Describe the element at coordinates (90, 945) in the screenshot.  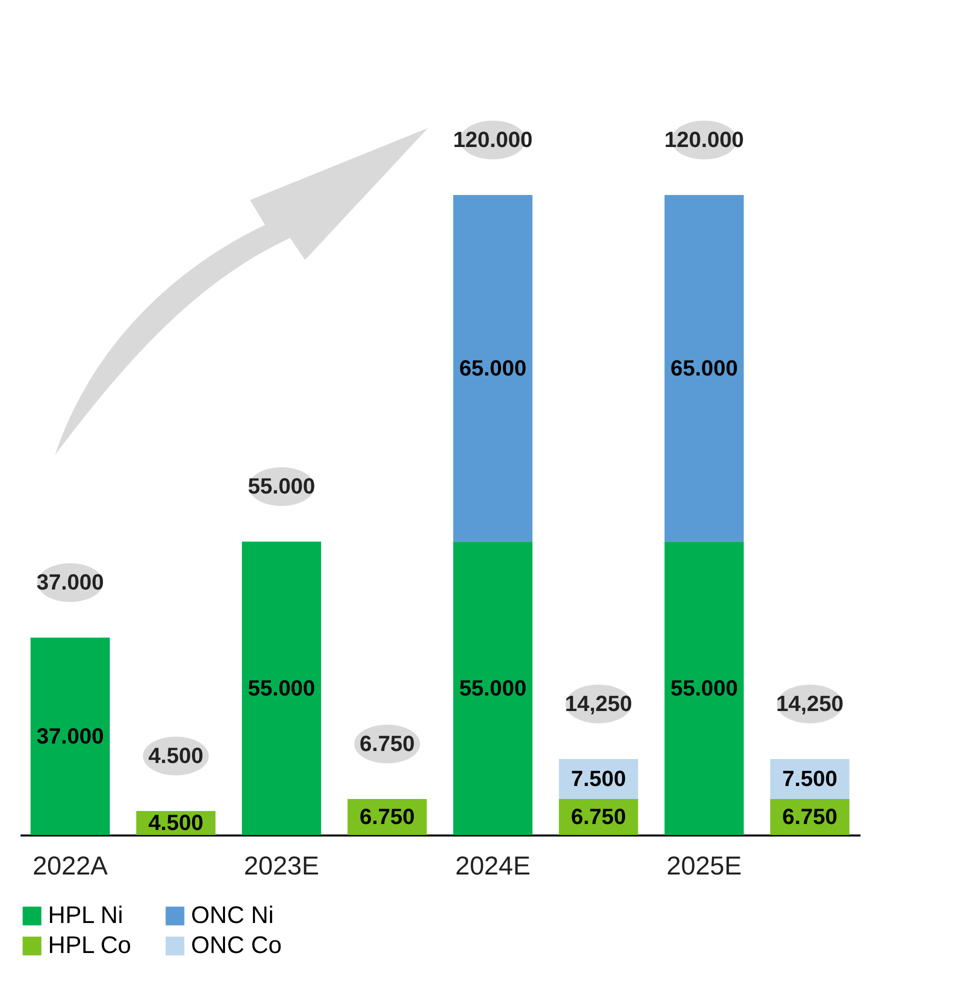
I see `legend-label: HPL Co` at that location.